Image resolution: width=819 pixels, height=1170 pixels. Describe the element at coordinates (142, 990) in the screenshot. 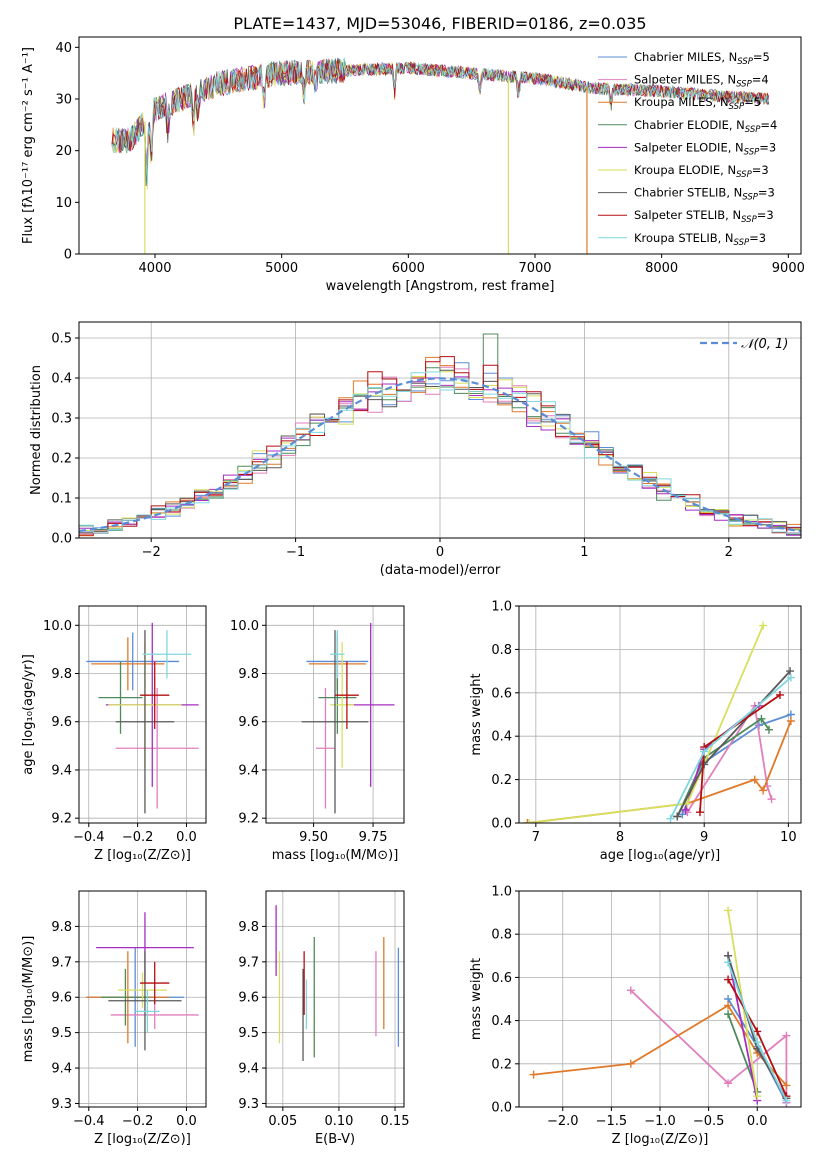

I see `errorbar-kroupa-elodie` at that location.